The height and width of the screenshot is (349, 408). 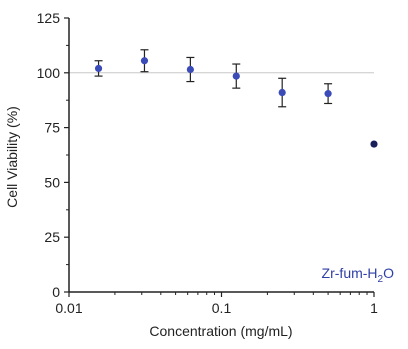 What do you see at coordinates (381, 279) in the screenshot?
I see `annotation-subscript: 2` at bounding box center [381, 279].